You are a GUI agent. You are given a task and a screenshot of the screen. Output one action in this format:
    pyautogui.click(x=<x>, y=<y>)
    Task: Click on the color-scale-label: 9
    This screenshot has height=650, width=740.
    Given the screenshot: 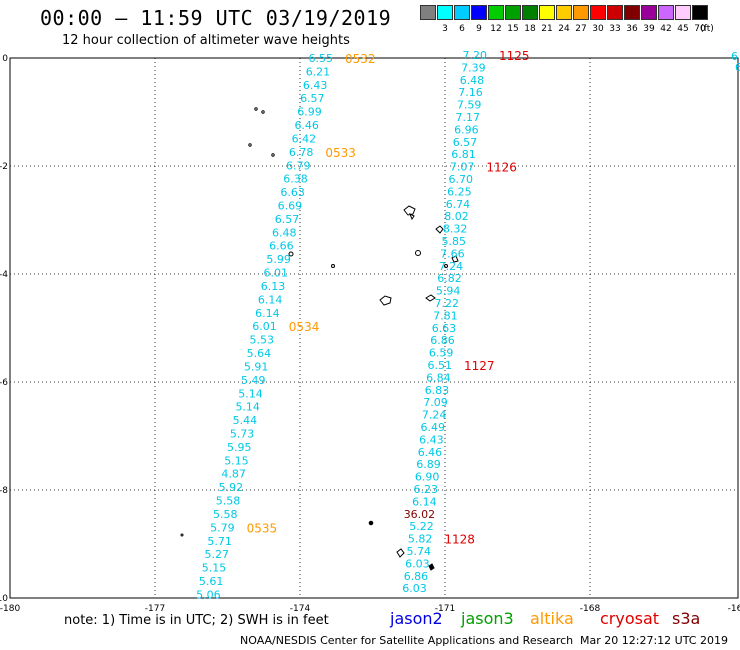 What is the action you would take?
    pyautogui.click(x=479, y=29)
    